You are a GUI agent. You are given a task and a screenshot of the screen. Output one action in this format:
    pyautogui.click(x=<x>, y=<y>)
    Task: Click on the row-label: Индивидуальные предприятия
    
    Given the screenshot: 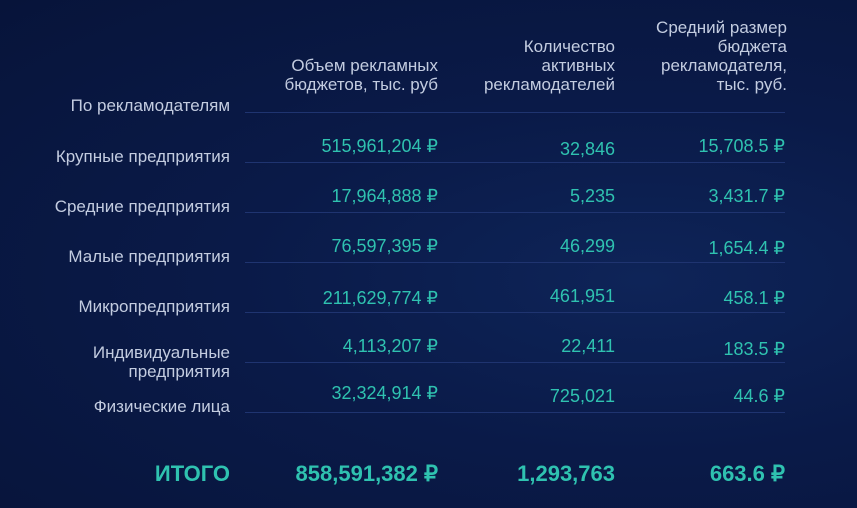 What is the action you would take?
    pyautogui.click(x=161, y=362)
    